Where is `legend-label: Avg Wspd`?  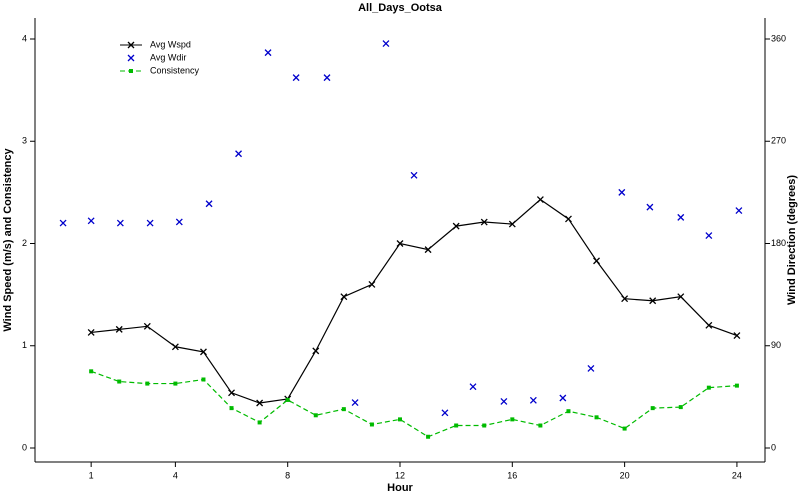 legend-label: Avg Wspd is located at coordinates (170, 44).